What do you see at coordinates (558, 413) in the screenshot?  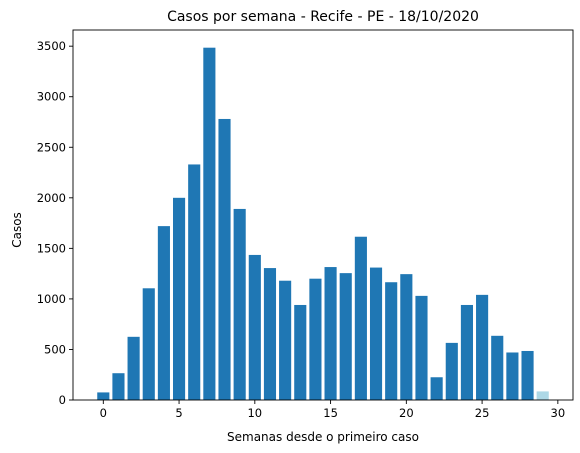 I see `x-tick-label: 30` at bounding box center [558, 413].